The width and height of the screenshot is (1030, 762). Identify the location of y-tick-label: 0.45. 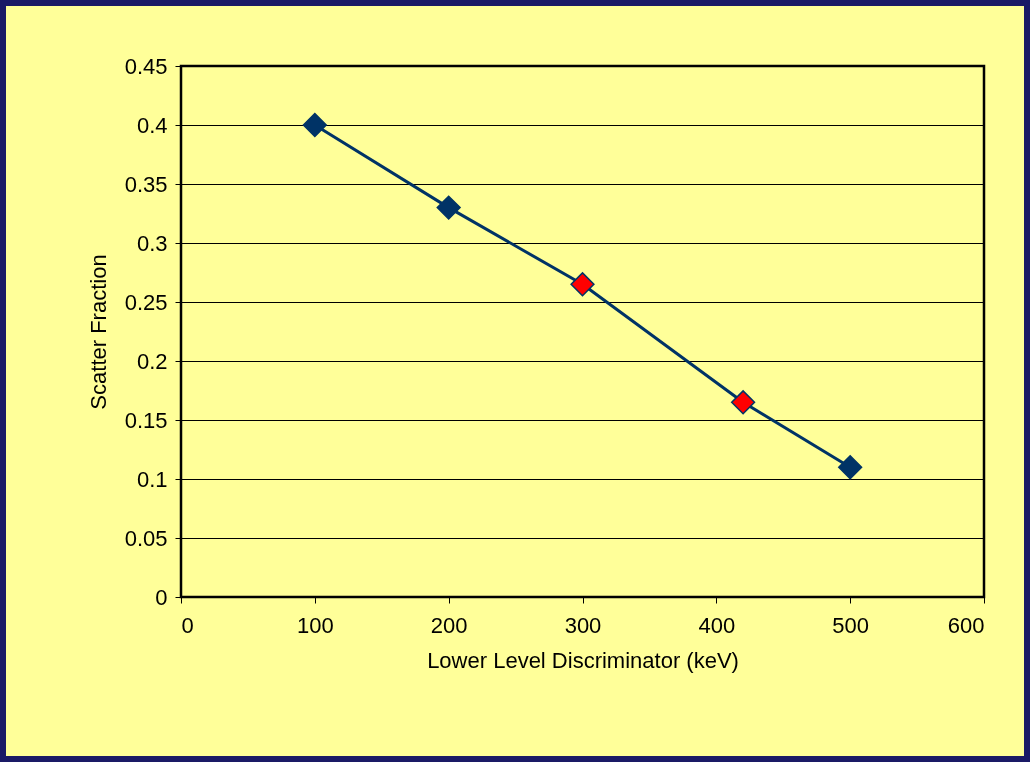
(146, 66).